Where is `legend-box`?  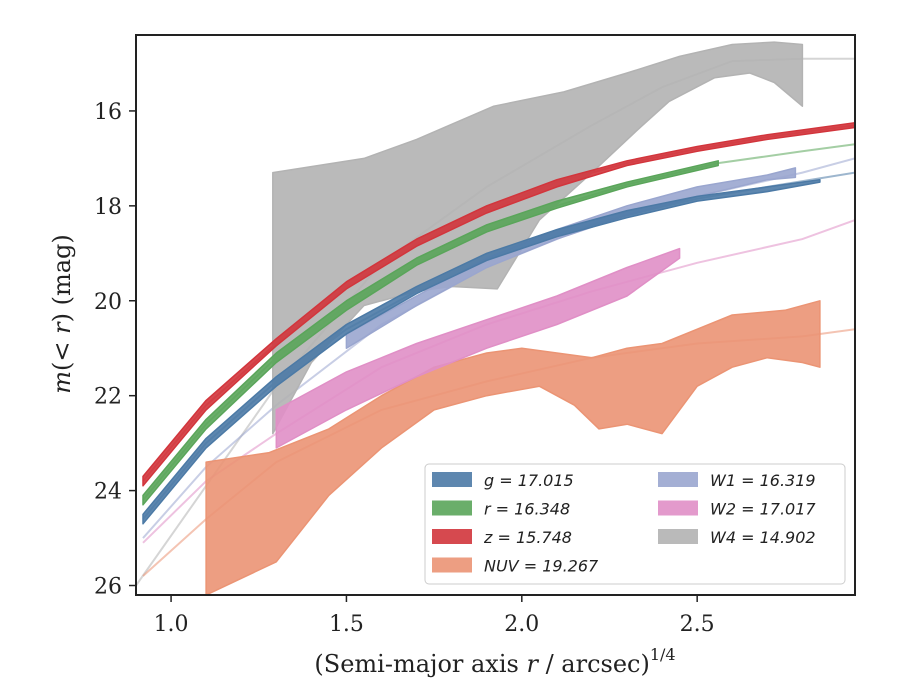 legend-box is located at coordinates (635, 524).